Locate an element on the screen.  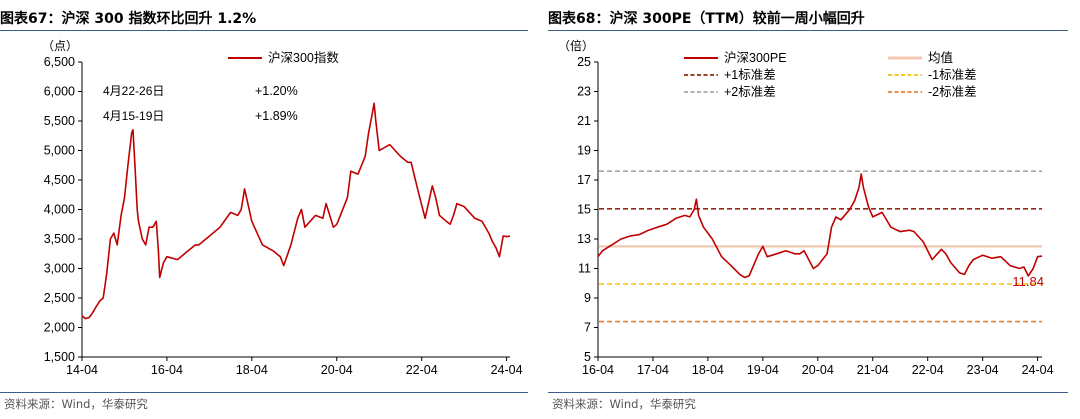
right-legend-label-ref: 均值 is located at coordinates (940, 57).